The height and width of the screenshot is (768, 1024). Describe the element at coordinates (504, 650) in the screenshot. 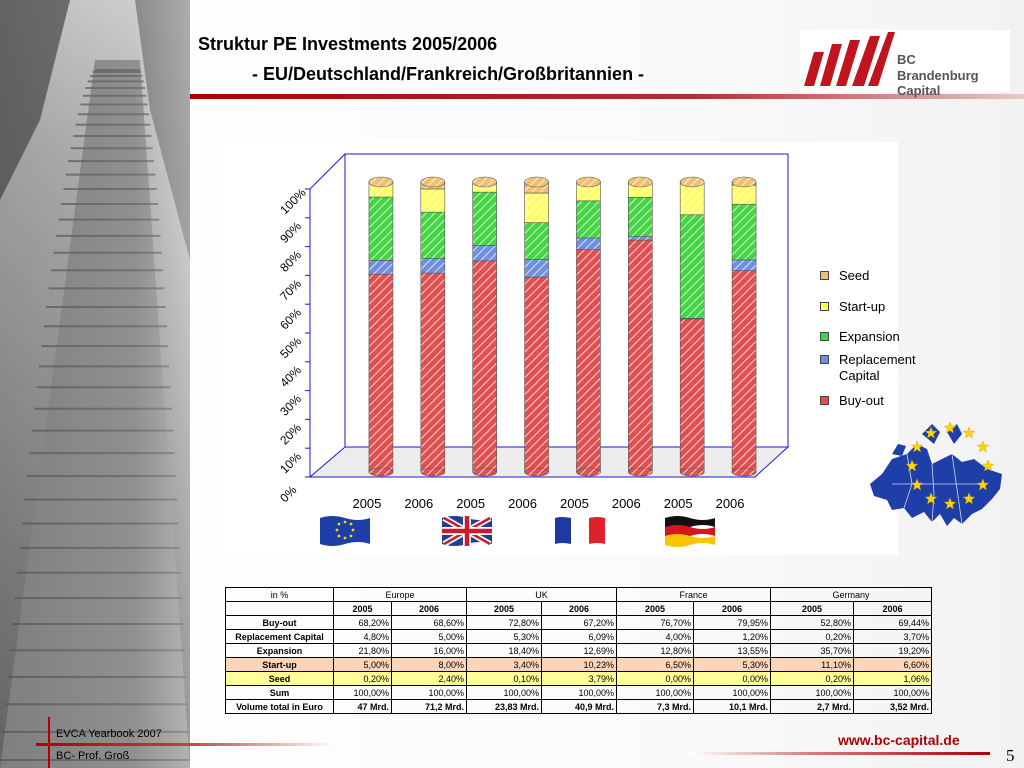

I see `table-cell: 18,40%` at that location.